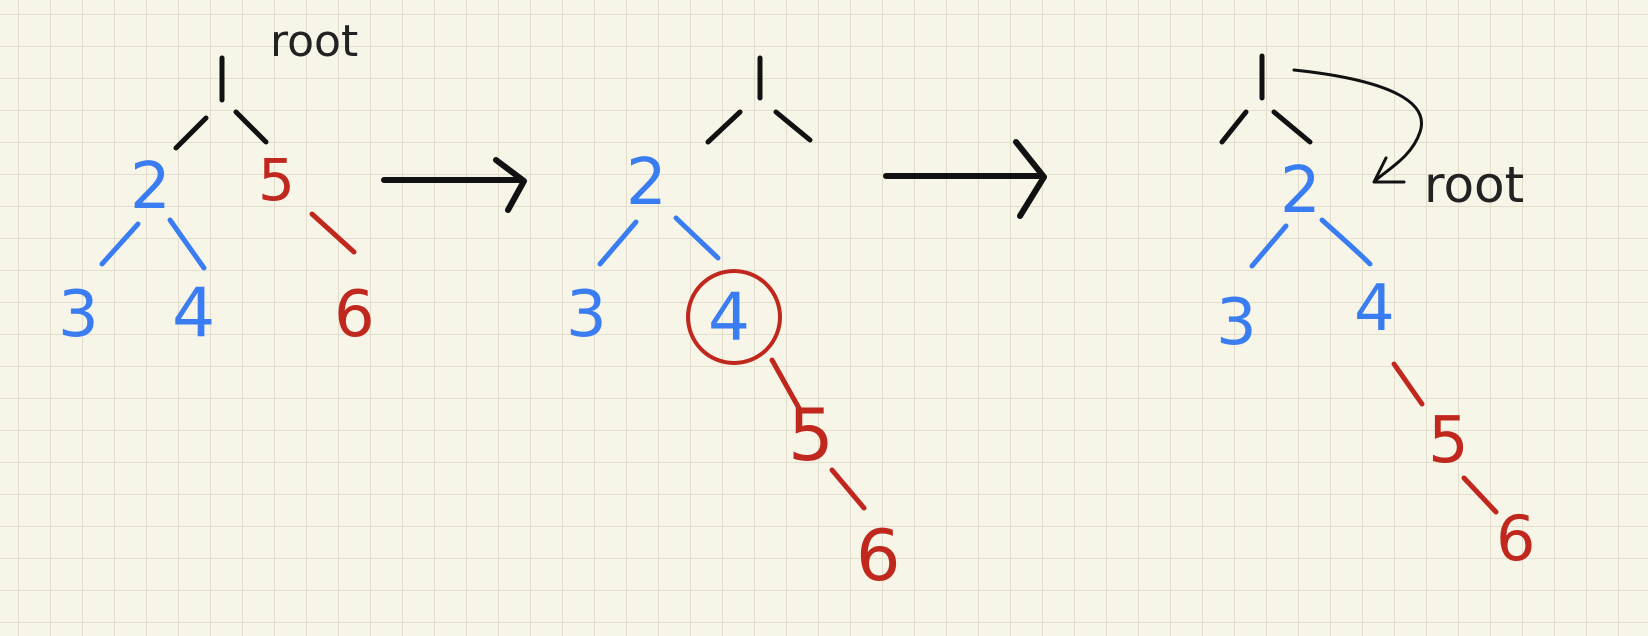 The width and height of the screenshot is (1648, 636). What do you see at coordinates (724, 127) in the screenshot?
I see `panel-2-root-left-edge` at bounding box center [724, 127].